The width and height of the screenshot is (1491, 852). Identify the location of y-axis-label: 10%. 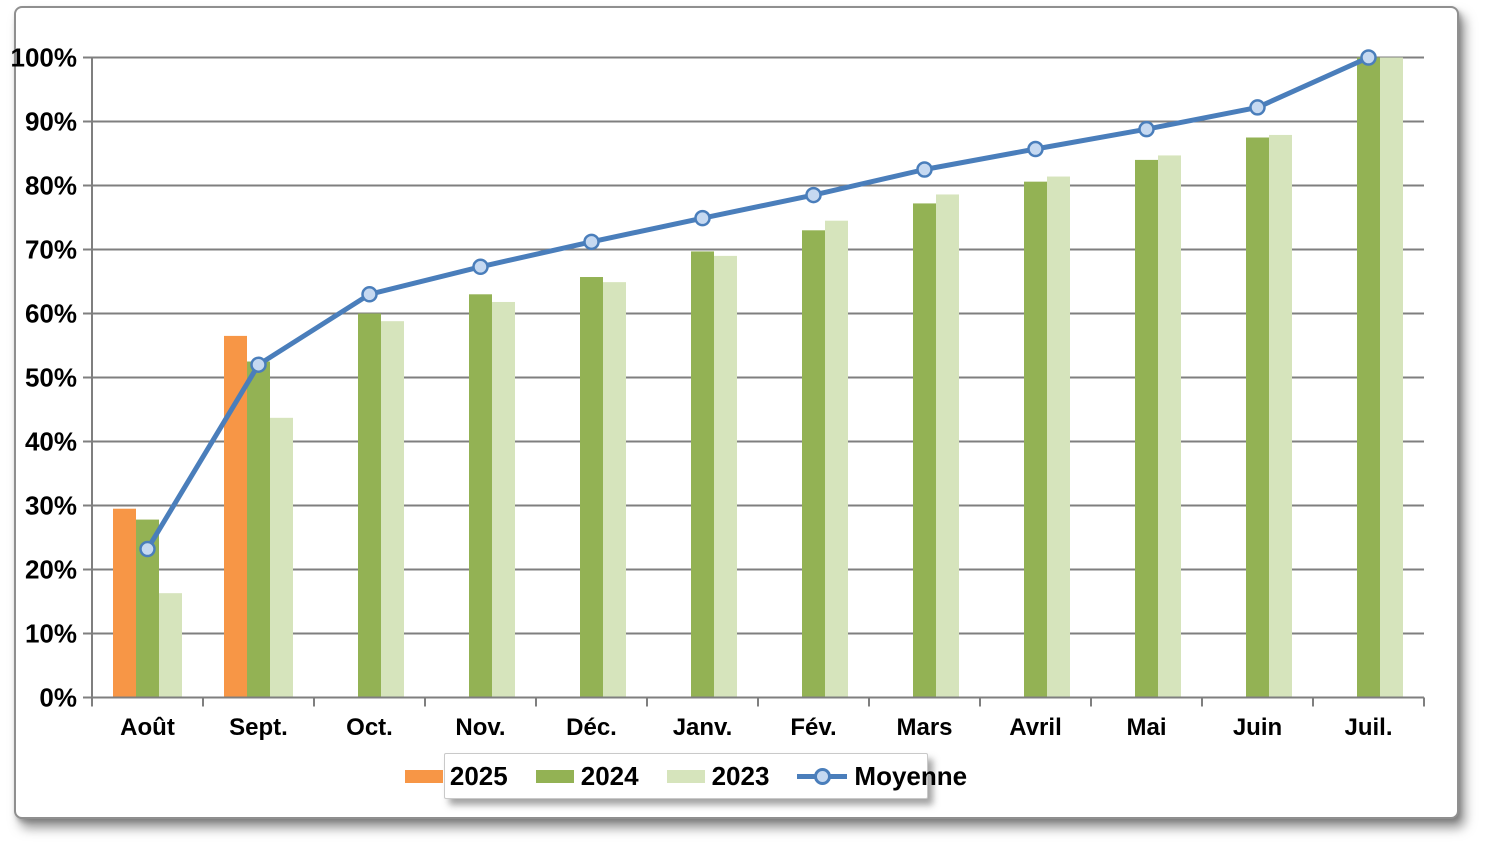
(51, 634).